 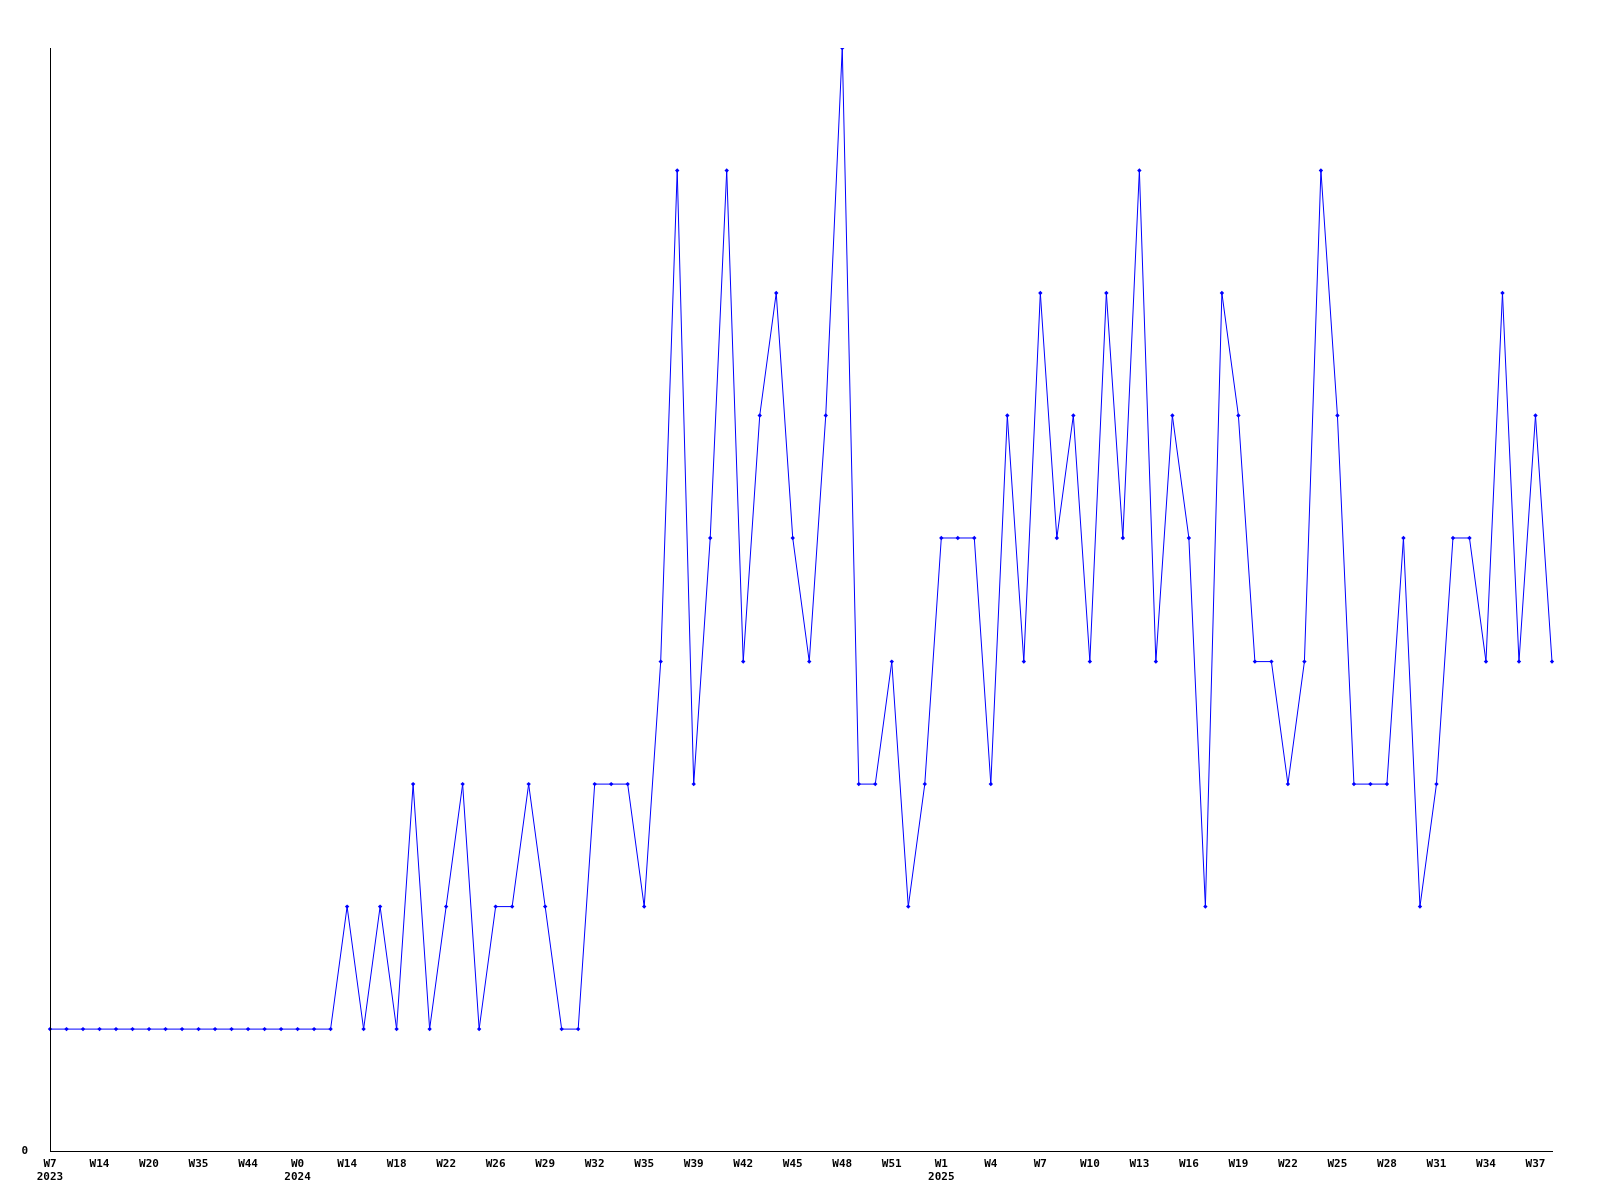 I want to click on x-tick-label: W45, so click(x=792, y=1164).